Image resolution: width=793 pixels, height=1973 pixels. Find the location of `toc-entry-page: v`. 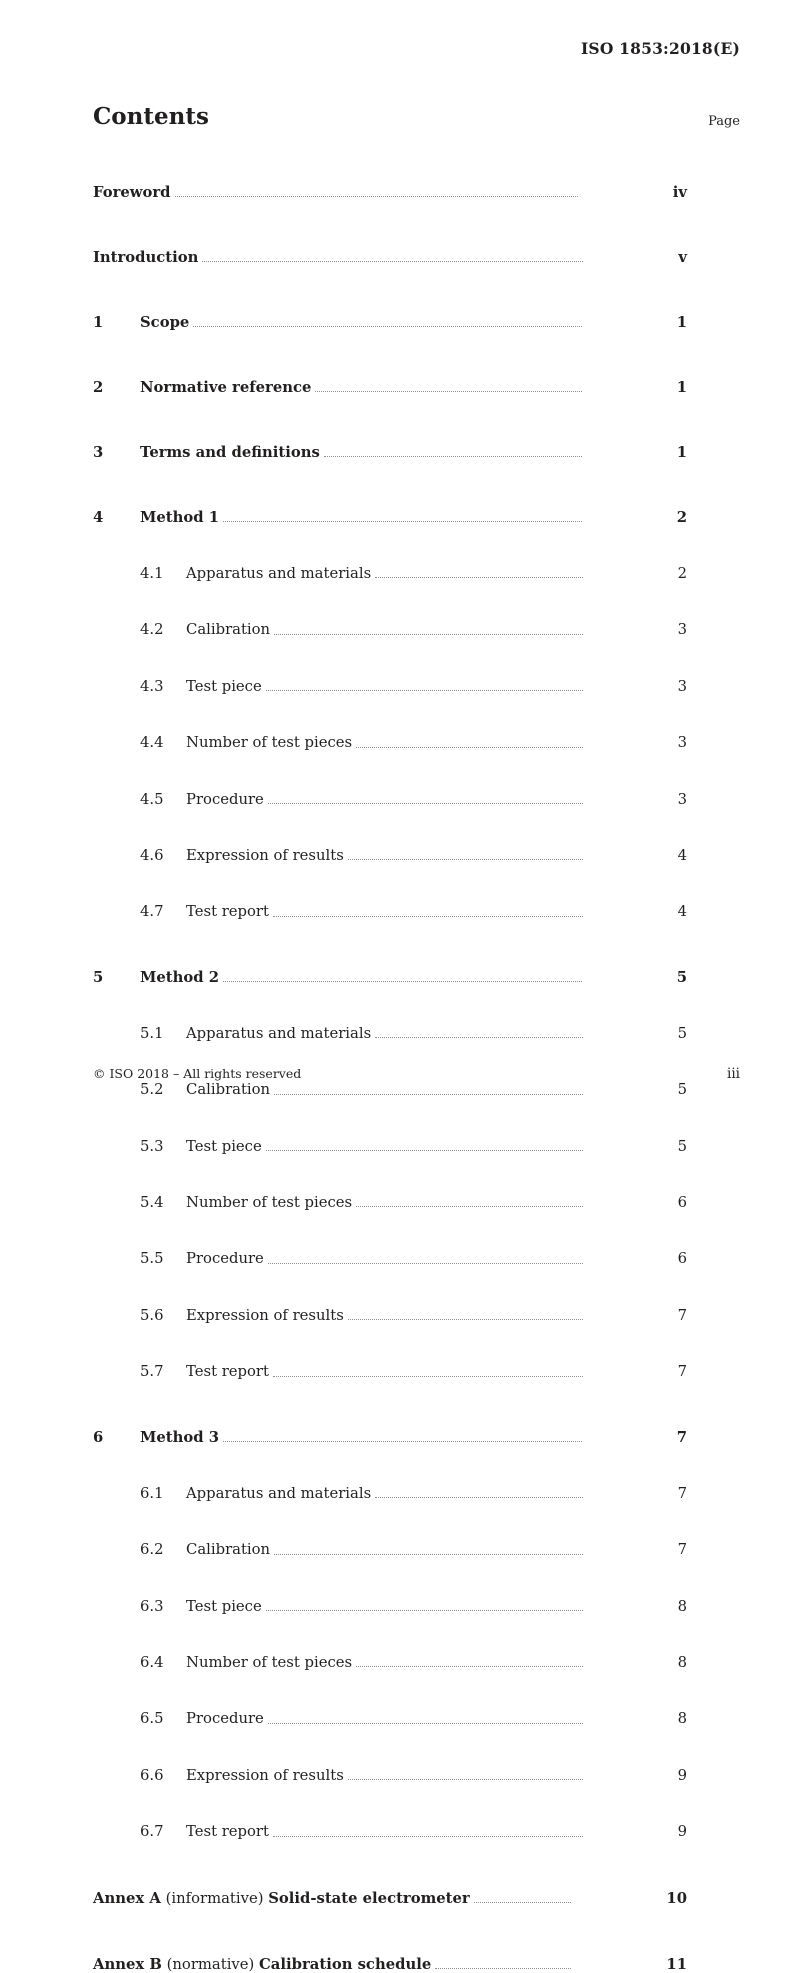

toc-entry-page: v is located at coordinates (682, 257).